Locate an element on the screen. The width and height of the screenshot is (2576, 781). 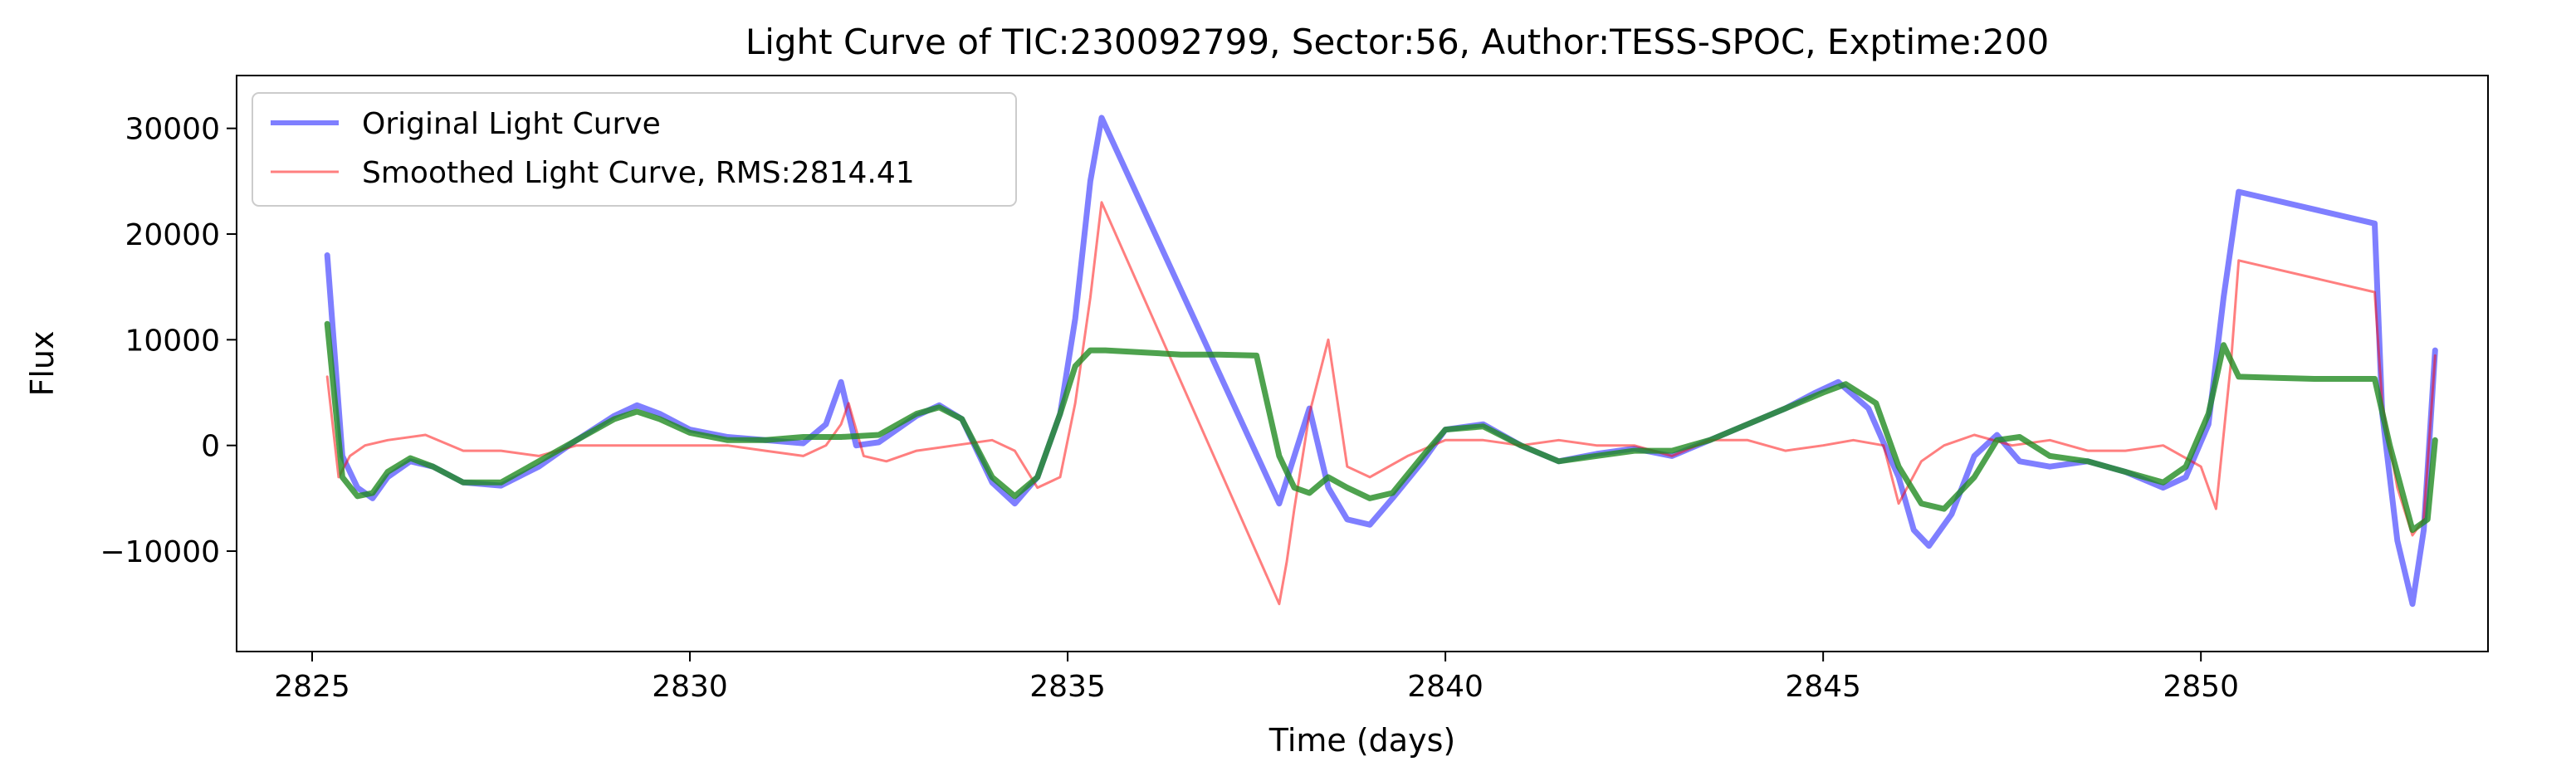
y-tick-label: 30000 is located at coordinates (172, 130).